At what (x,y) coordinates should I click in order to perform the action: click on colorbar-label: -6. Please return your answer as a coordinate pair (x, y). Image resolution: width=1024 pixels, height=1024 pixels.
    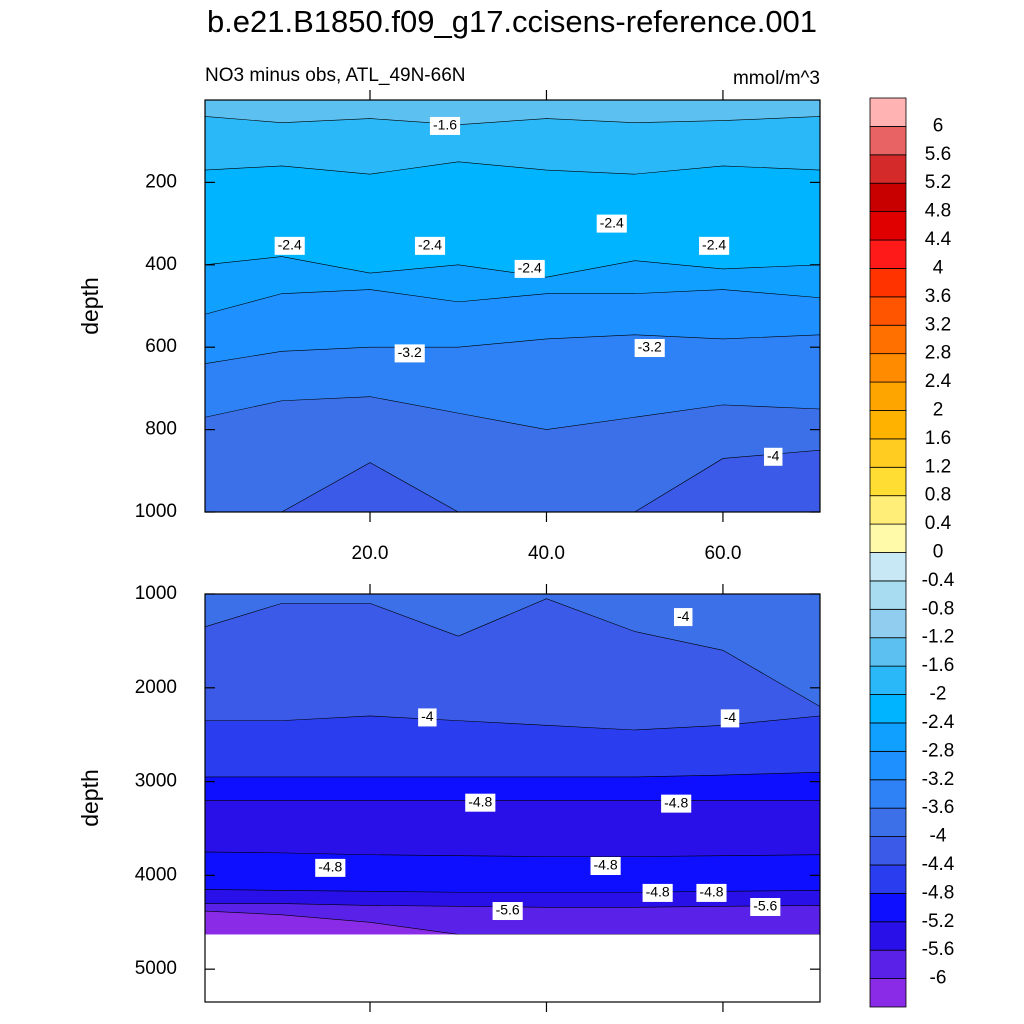
    Looking at the image, I should click on (938, 978).